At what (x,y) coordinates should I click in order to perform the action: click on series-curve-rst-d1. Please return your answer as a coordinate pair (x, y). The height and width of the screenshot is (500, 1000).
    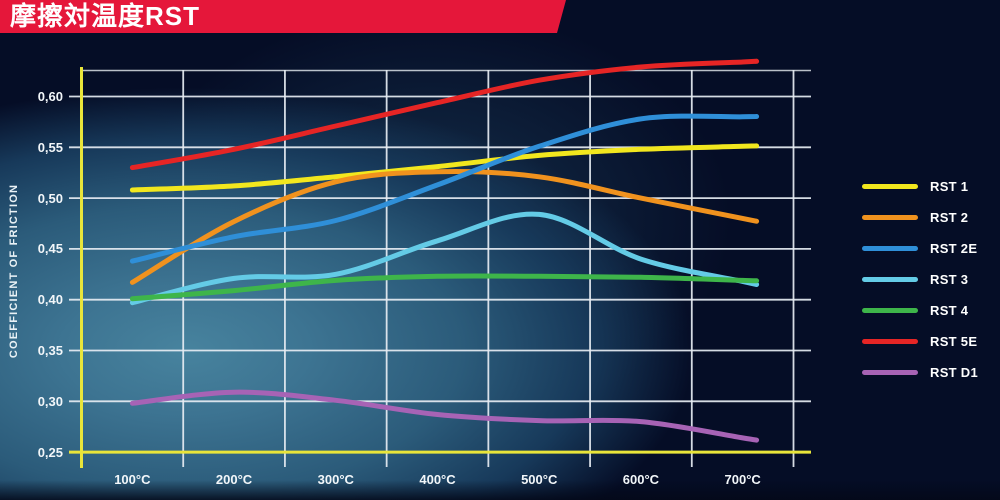
    Looking at the image, I should click on (444, 416).